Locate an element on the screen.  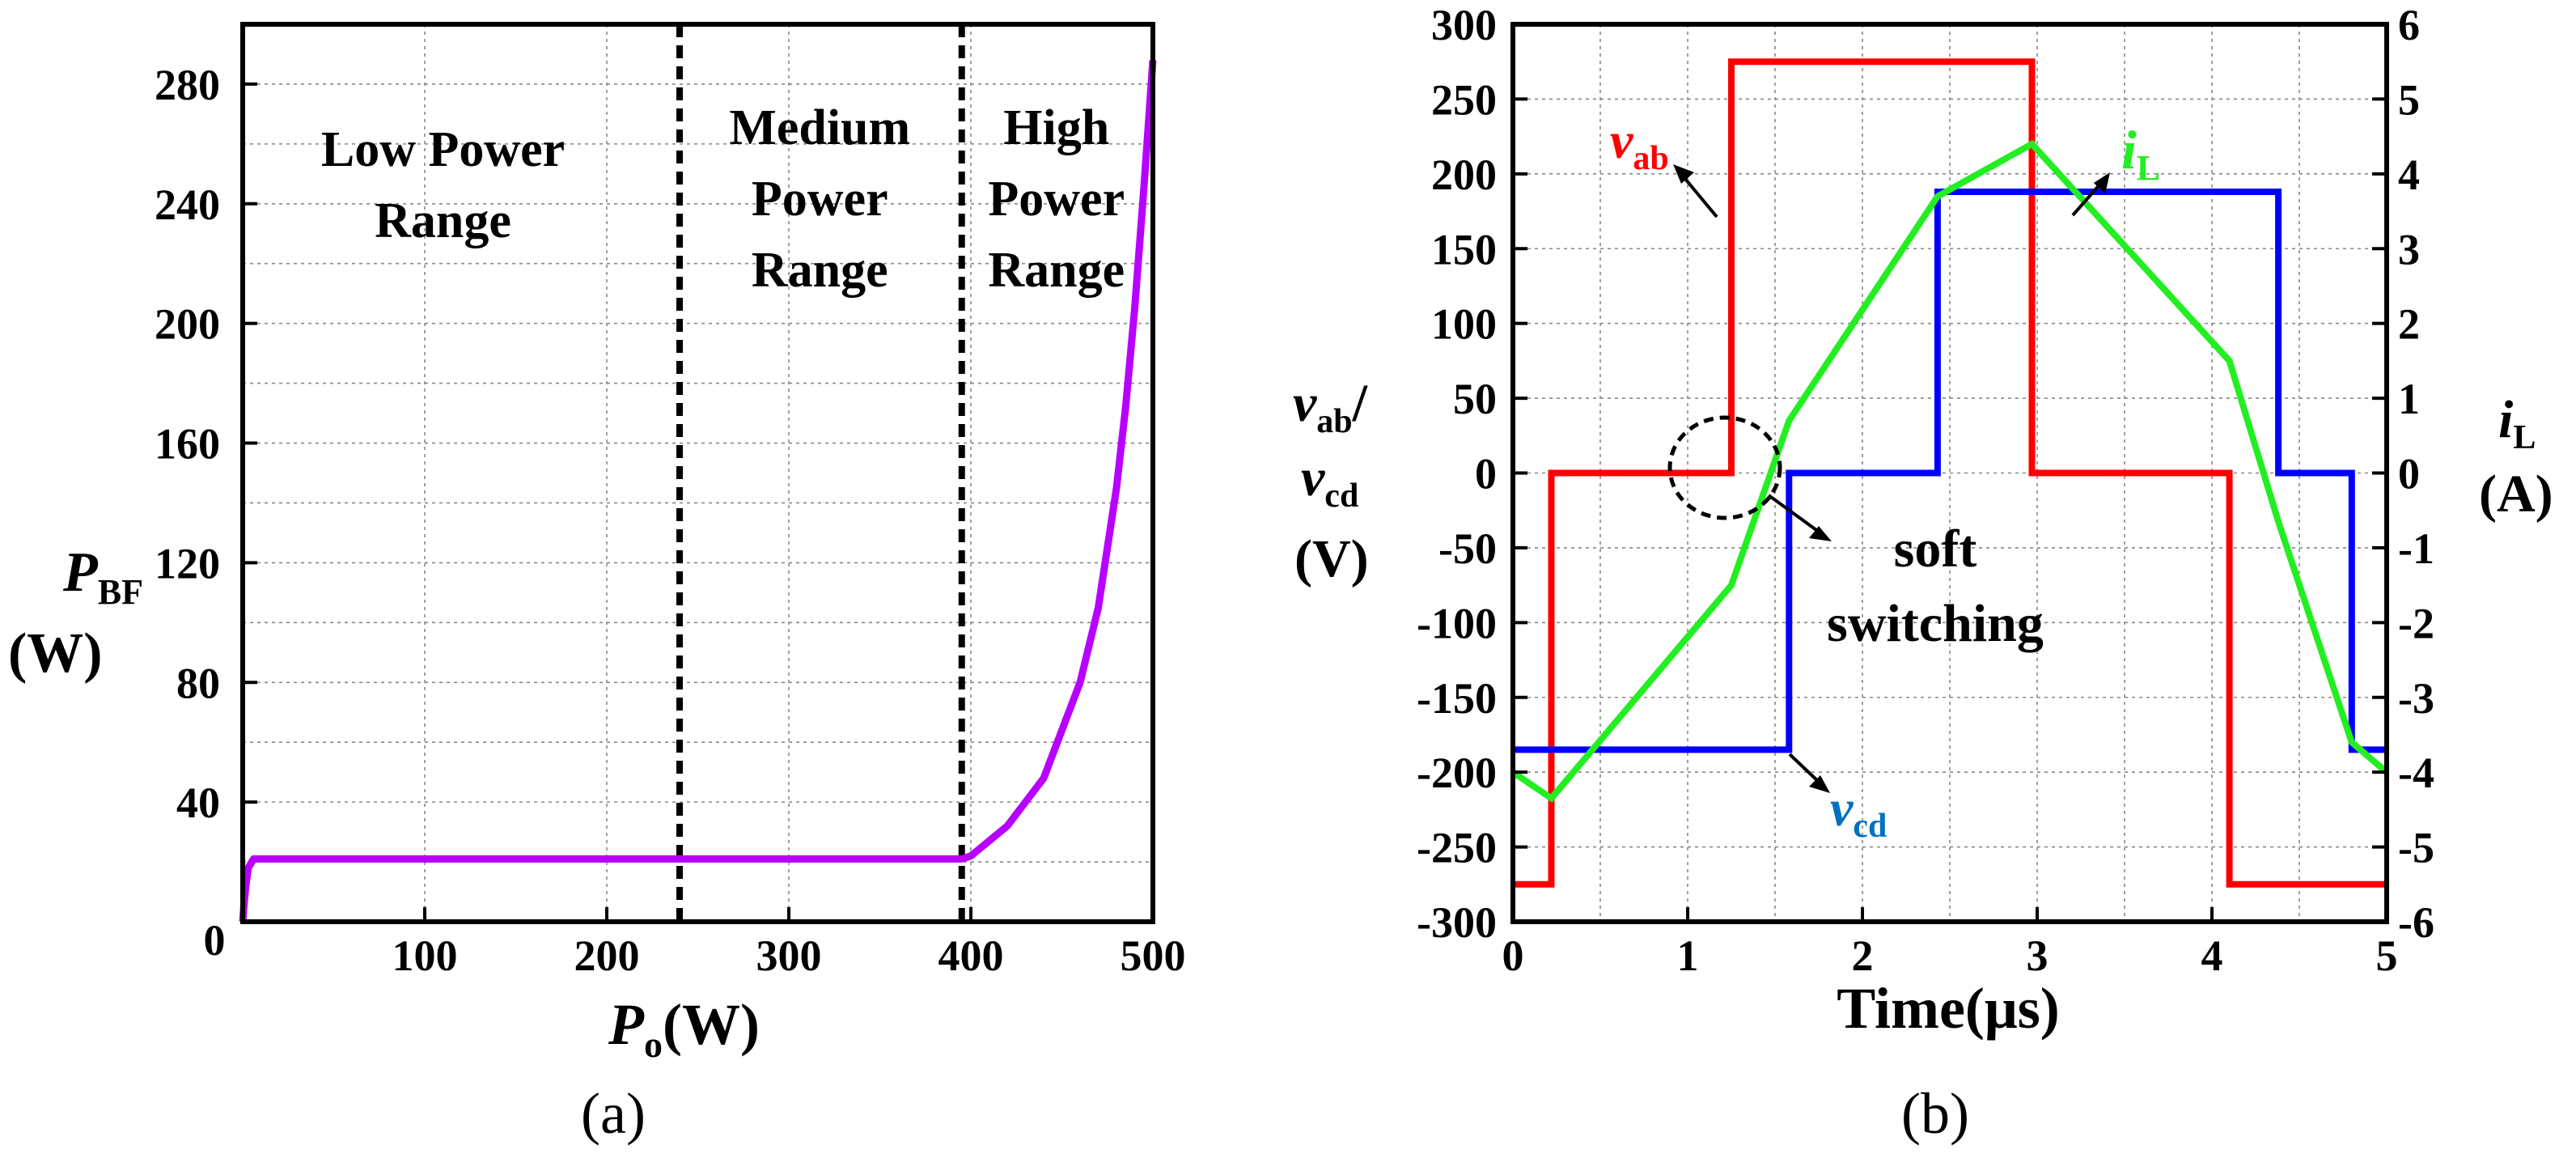
panel-b-right-label: iL is located at coordinates (2517, 423).